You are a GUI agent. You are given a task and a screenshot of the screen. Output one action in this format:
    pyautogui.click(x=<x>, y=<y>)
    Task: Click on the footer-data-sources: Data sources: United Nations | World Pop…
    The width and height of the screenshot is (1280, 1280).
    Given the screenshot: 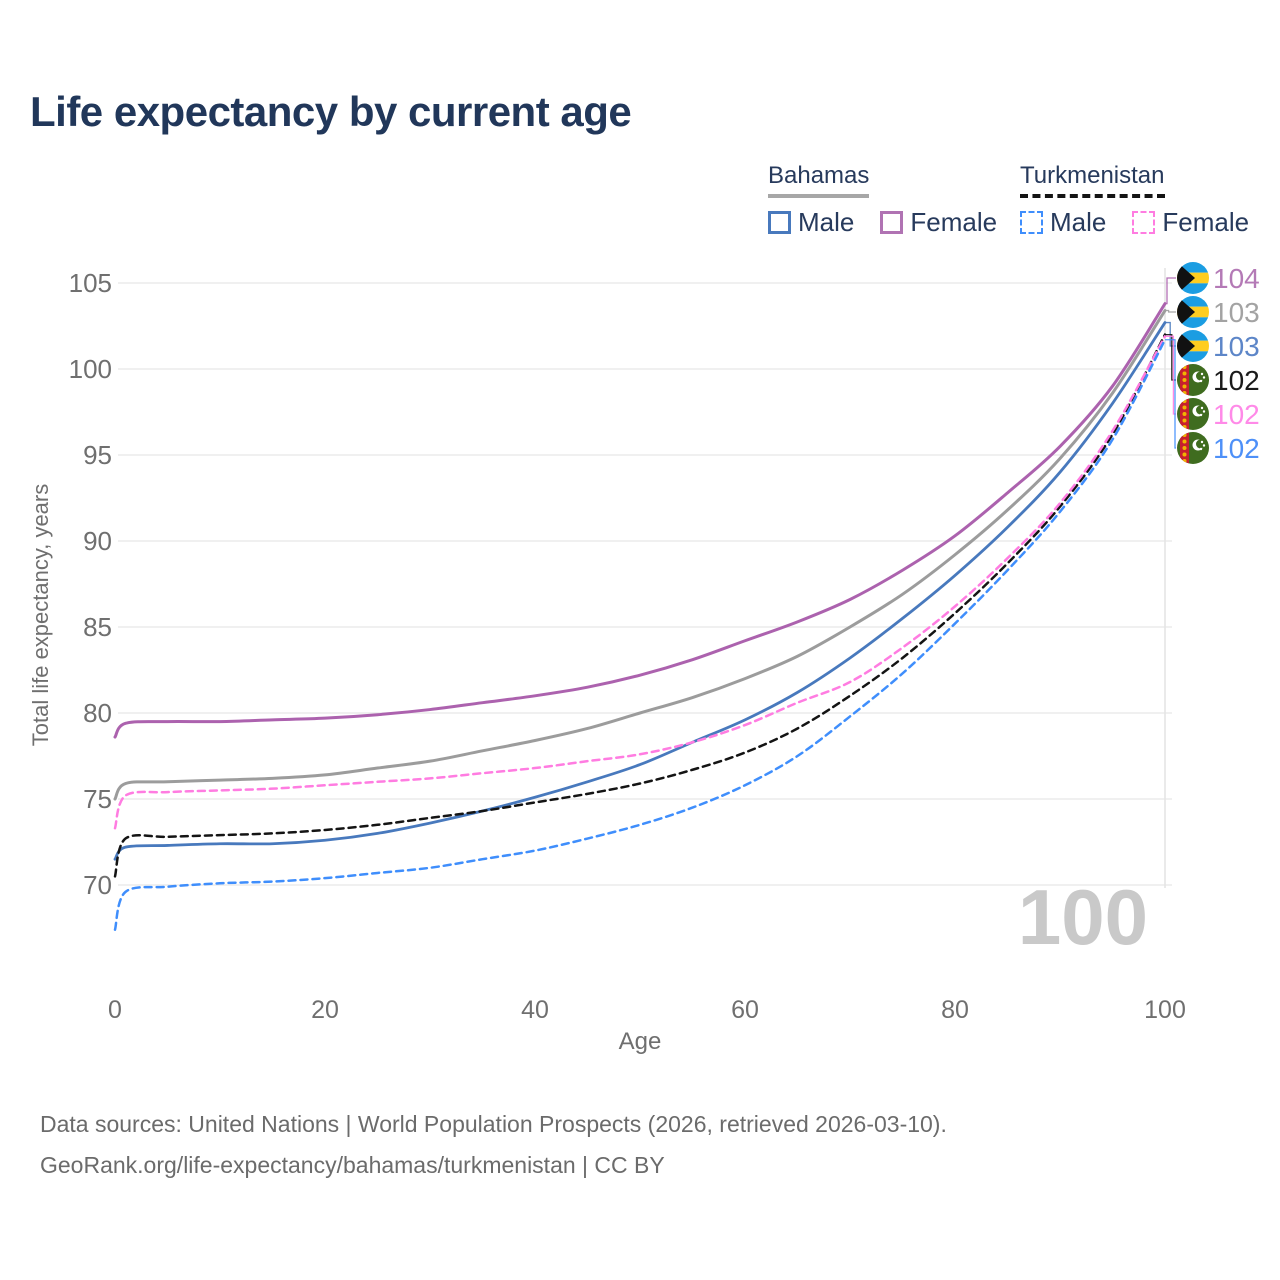 What is the action you would take?
    pyautogui.click(x=493, y=1124)
    